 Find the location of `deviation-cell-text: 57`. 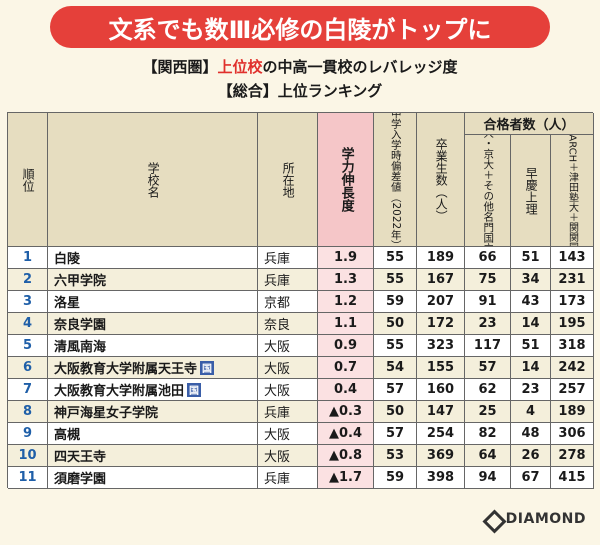

deviation-cell-text: 57 is located at coordinates (395, 433).